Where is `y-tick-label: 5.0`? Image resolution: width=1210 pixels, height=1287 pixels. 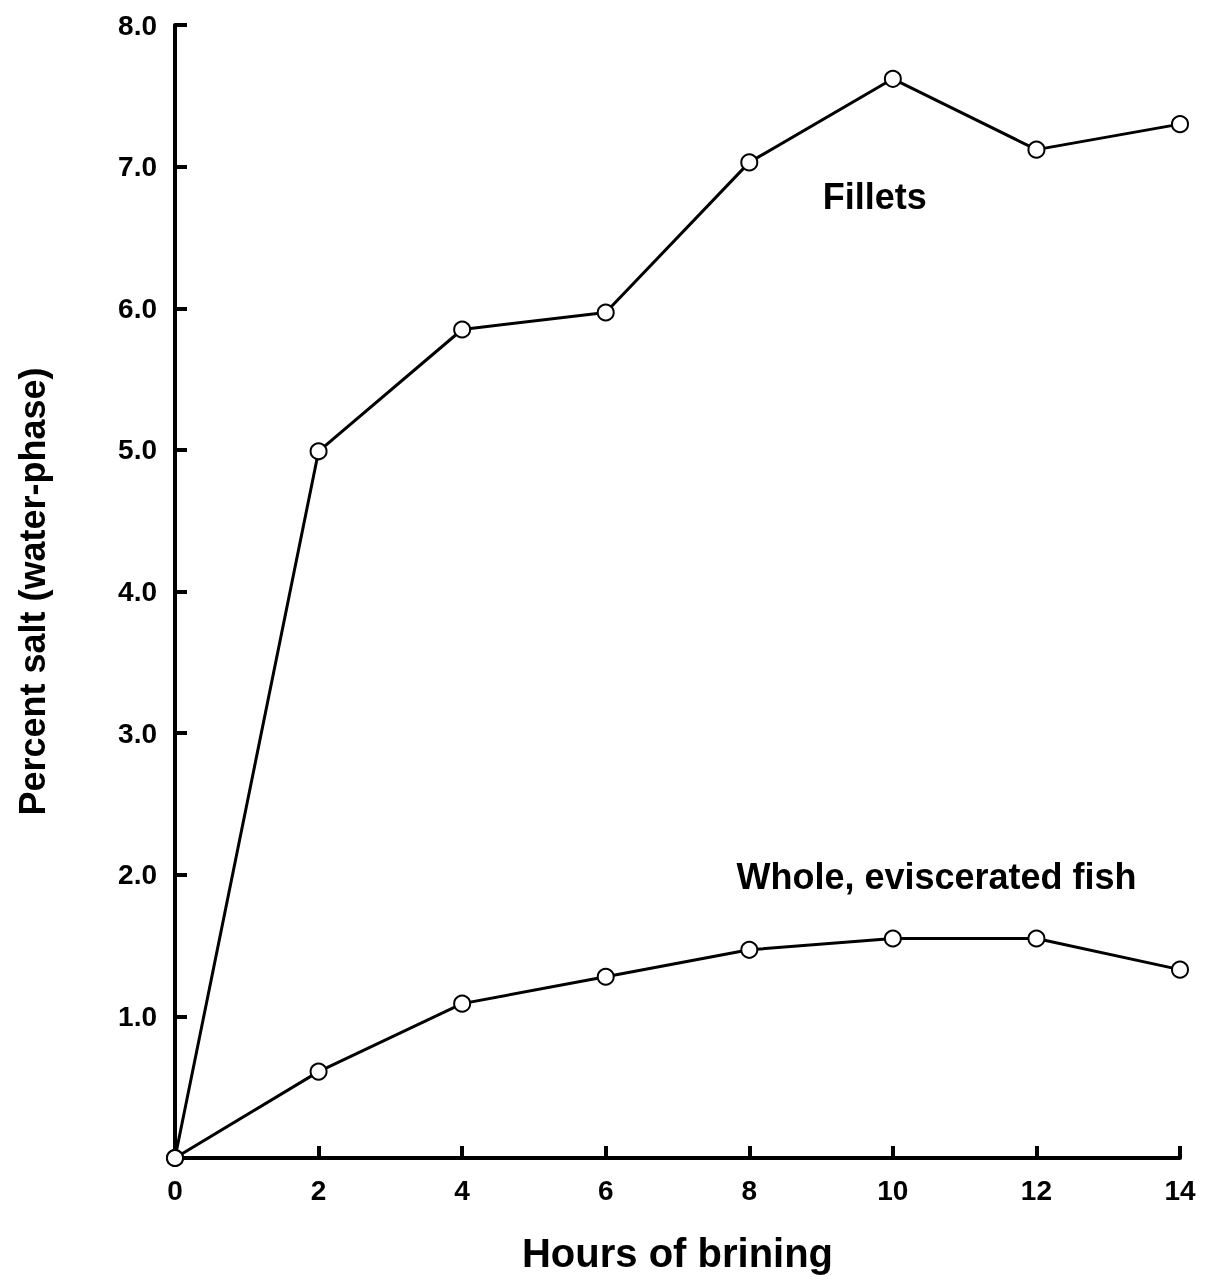
y-tick-label: 5.0 is located at coordinates (137, 450).